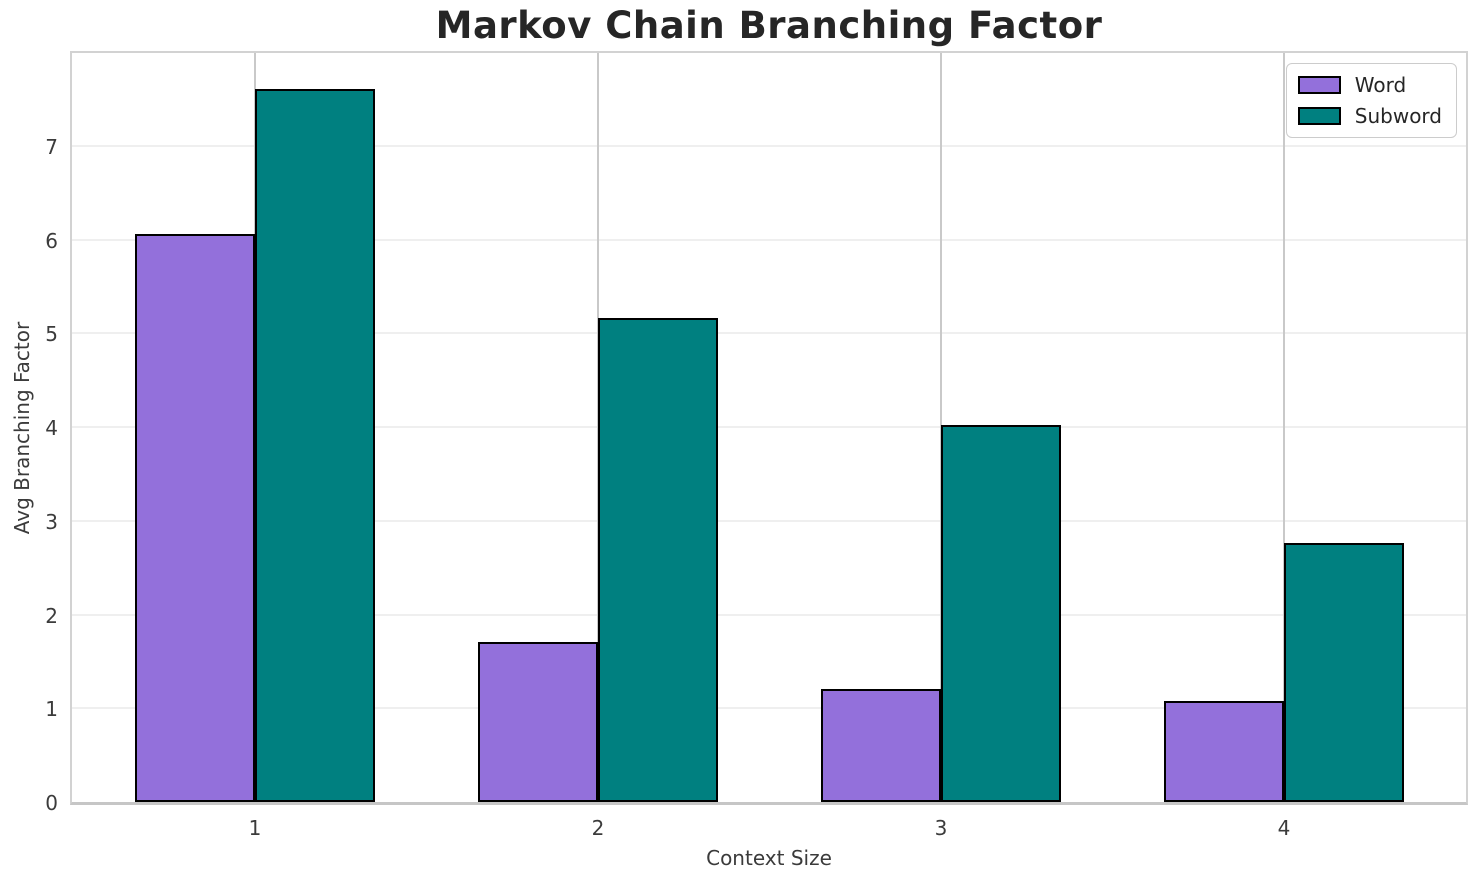 This screenshot has width=1484, height=885. What do you see at coordinates (255, 828) in the screenshot?
I see `x-tick-label-1: 1` at bounding box center [255, 828].